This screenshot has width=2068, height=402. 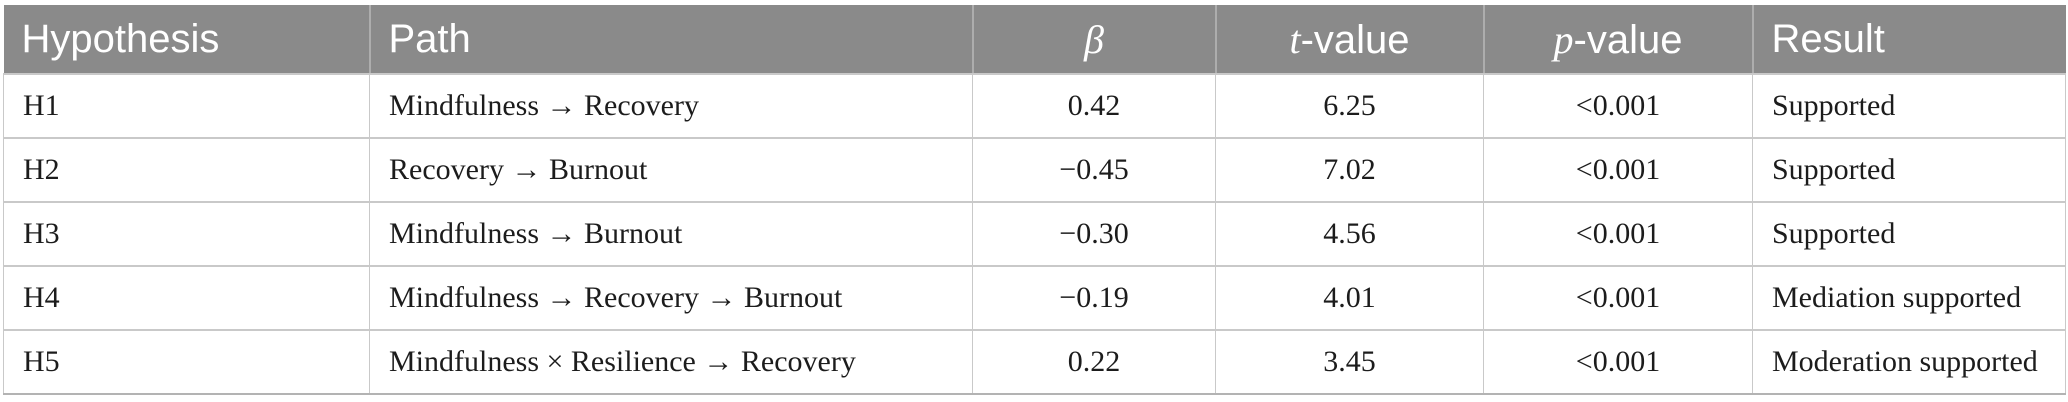 What do you see at coordinates (1908, 40) in the screenshot?
I see `column-header-result: Result` at bounding box center [1908, 40].